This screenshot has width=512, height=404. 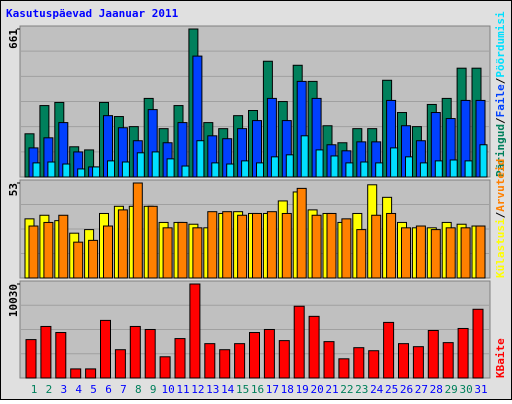 I want to click on legend-entry: Külastusi, so click(x=500, y=248).